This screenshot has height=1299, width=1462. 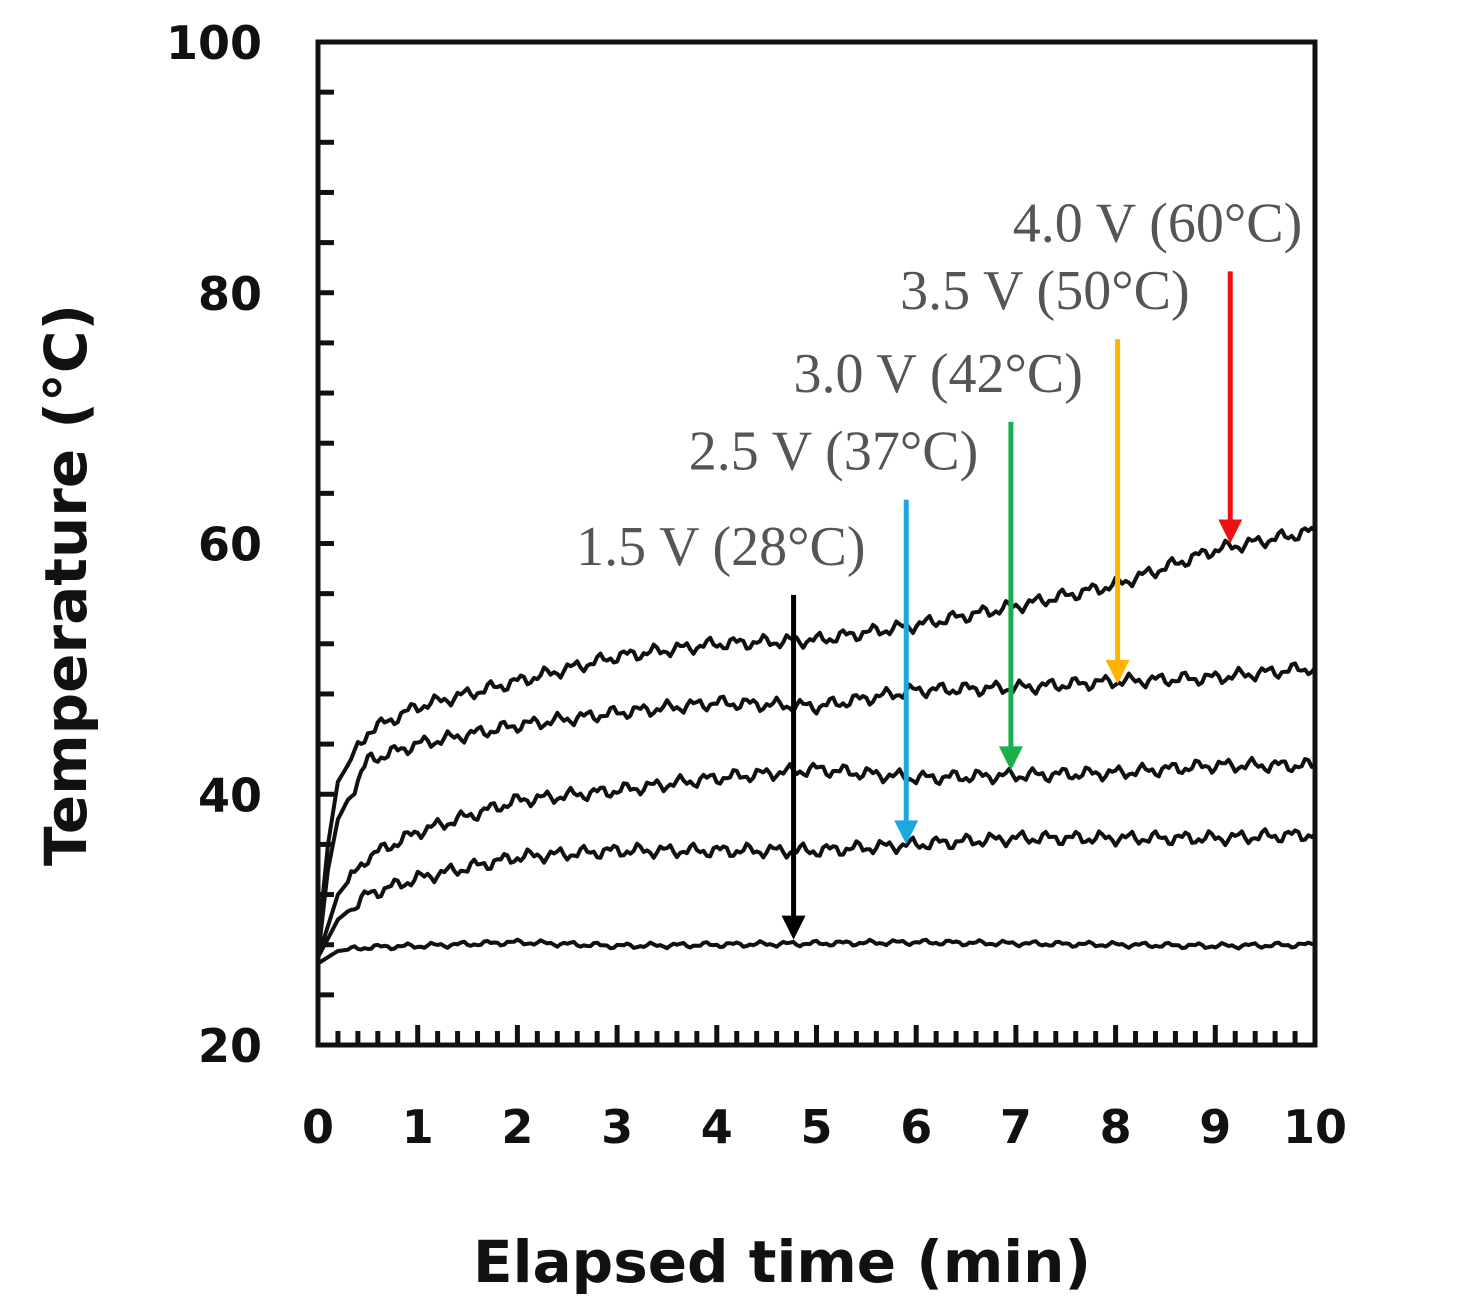 I want to click on x-axis-title: Elapsed time (min), so click(x=782, y=1262).